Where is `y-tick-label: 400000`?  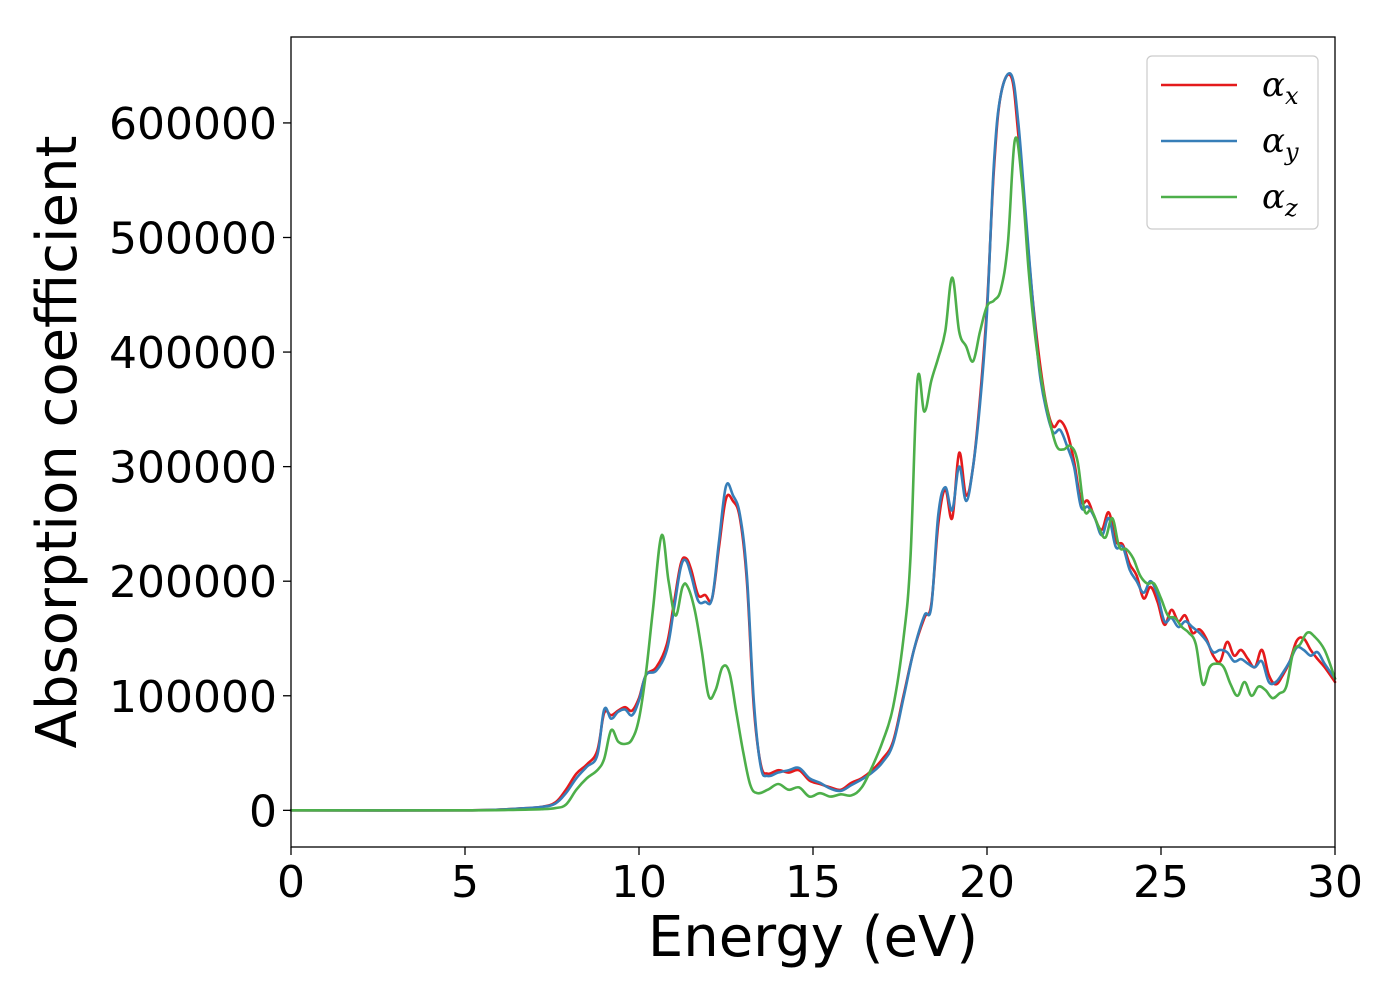 y-tick-label: 400000 is located at coordinates (193, 353).